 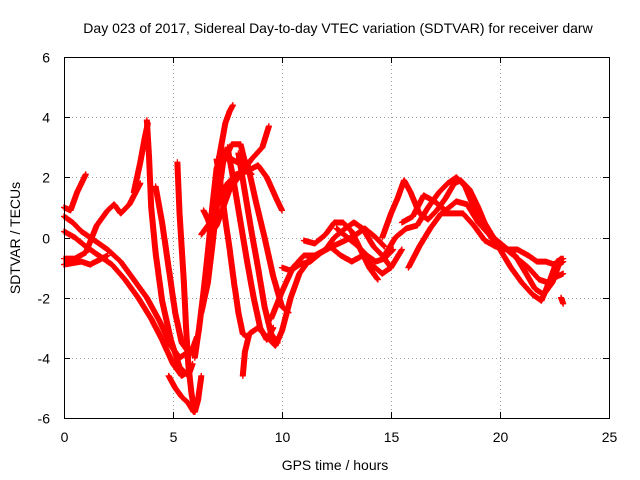 I want to click on x-tick-label: 20, so click(x=501, y=437).